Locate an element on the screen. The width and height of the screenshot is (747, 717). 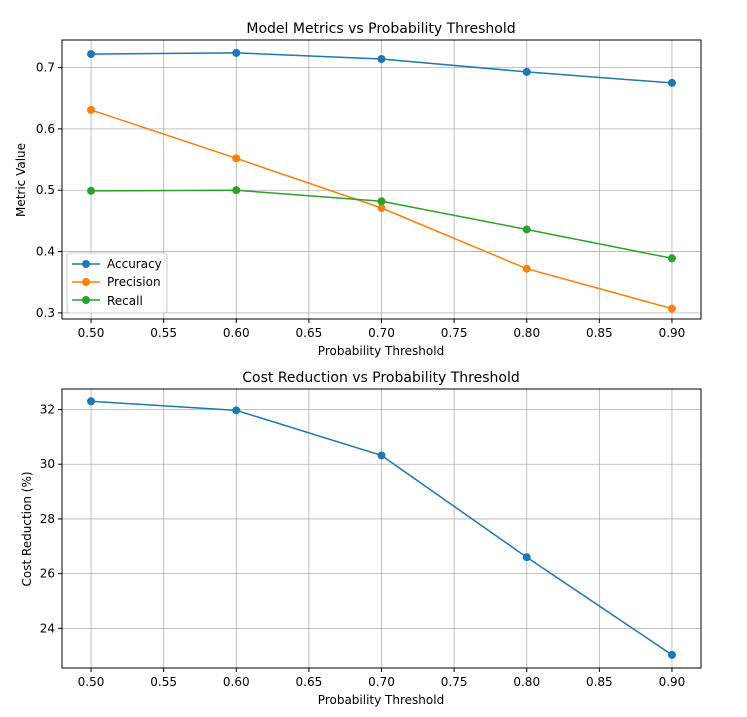
metrics-chart-title: Model Metrics vs Probability Threshold is located at coordinates (380, 29).